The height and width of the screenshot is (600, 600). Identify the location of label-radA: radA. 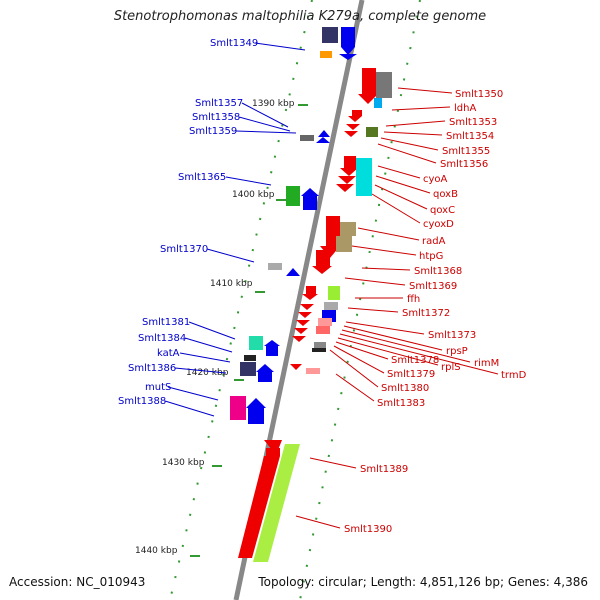
(434, 241).